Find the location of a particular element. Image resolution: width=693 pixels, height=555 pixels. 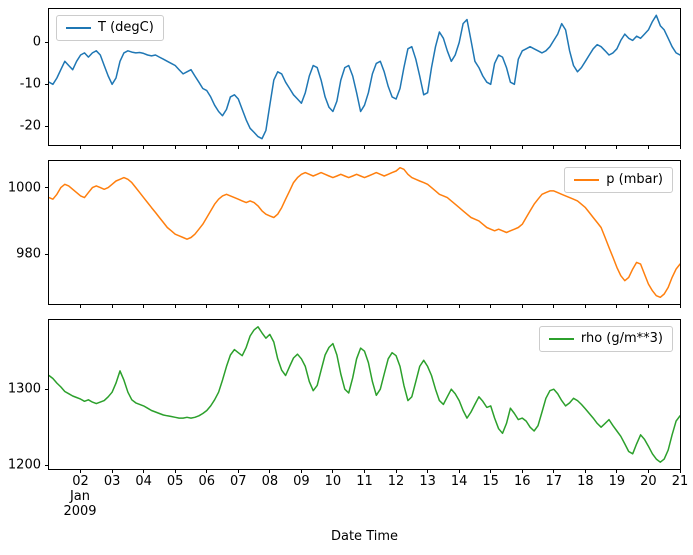

x-tick-label: 08 is located at coordinates (270, 481).